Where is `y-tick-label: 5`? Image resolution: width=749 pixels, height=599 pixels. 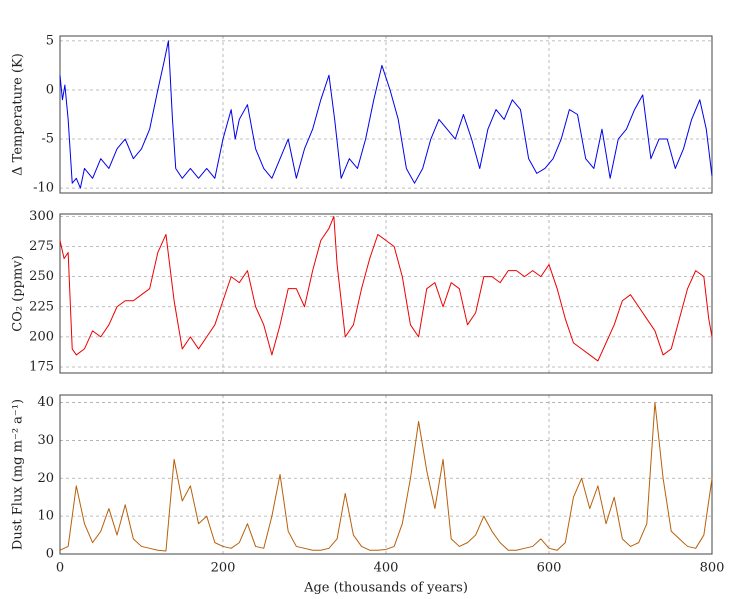
y-tick-label: 5 is located at coordinates (50, 40).